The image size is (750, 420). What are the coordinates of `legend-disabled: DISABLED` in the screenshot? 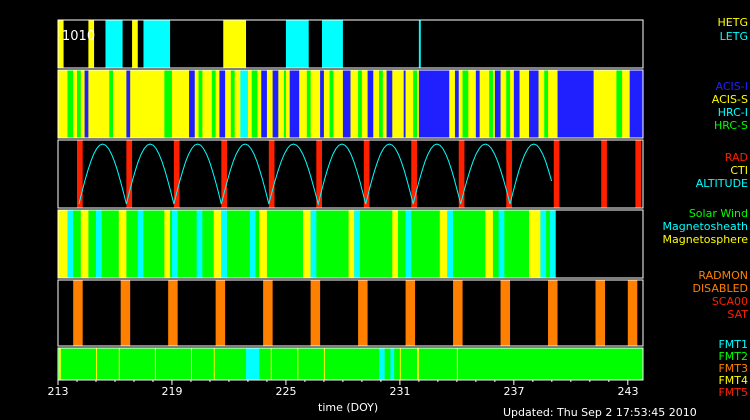 It's located at (720, 288).